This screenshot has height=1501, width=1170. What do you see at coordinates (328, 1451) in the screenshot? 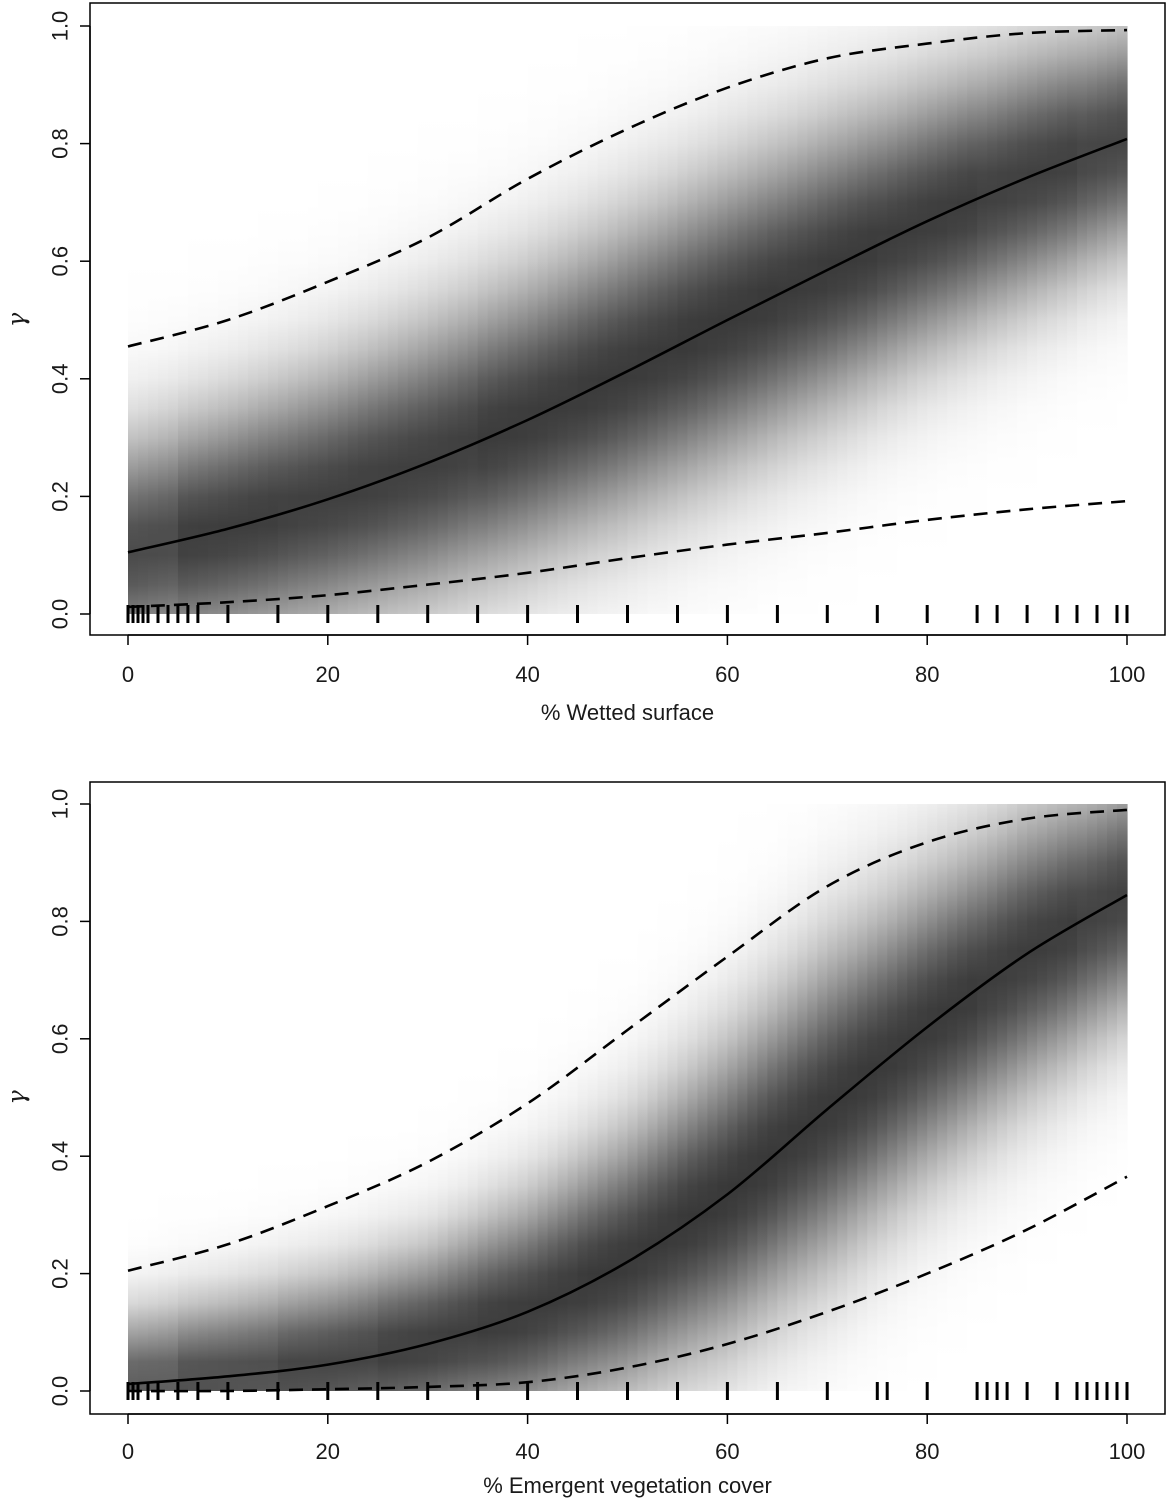
I see `x-tick-label: 20` at bounding box center [328, 1451].